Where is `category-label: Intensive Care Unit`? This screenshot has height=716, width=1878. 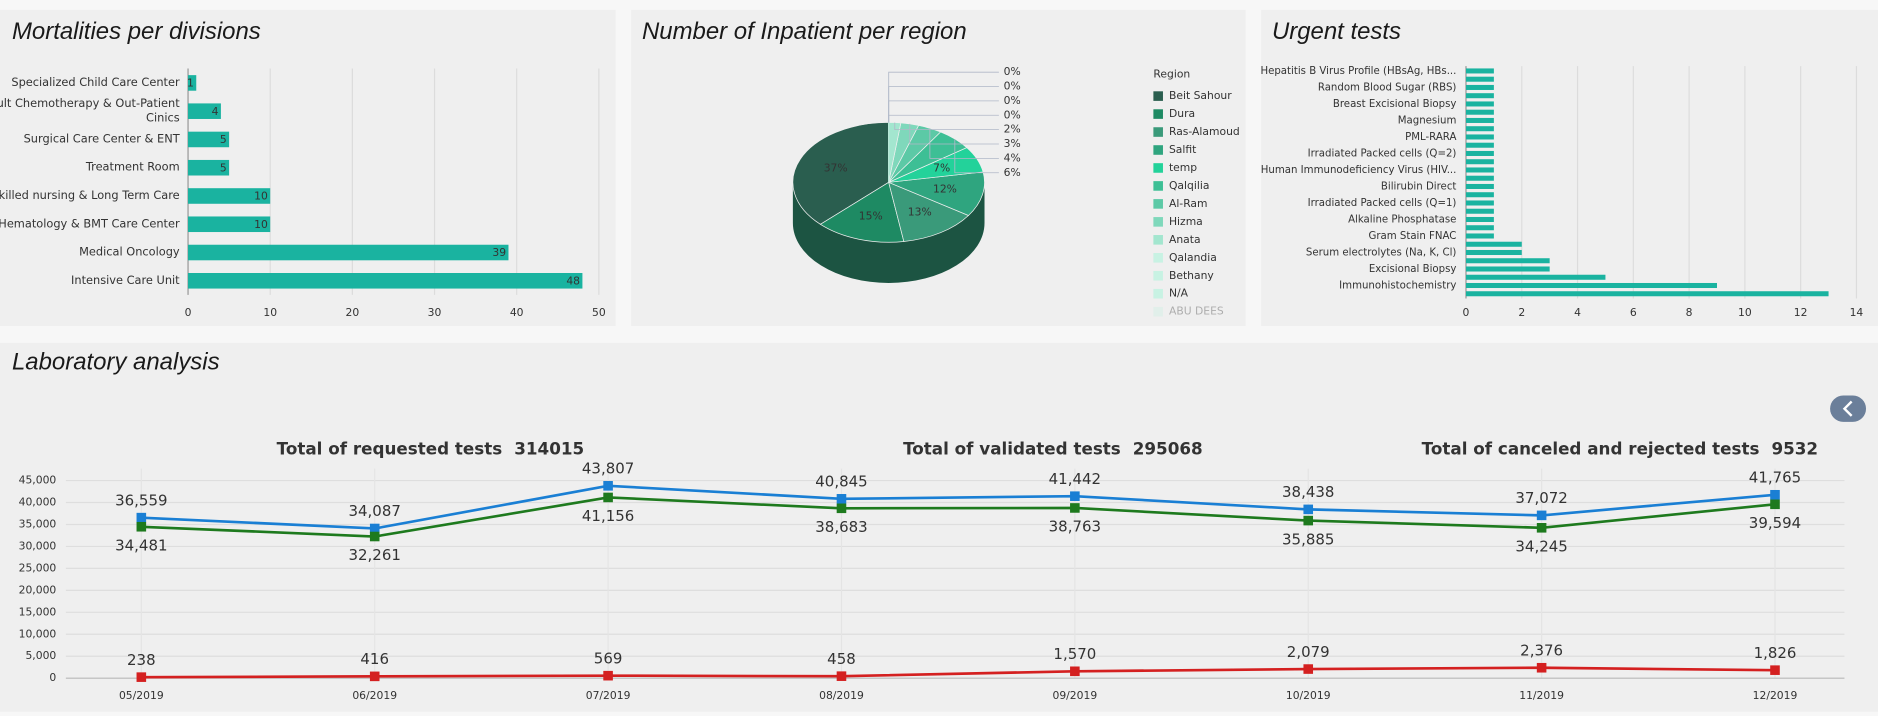 category-label: Intensive Care Unit is located at coordinates (125, 280).